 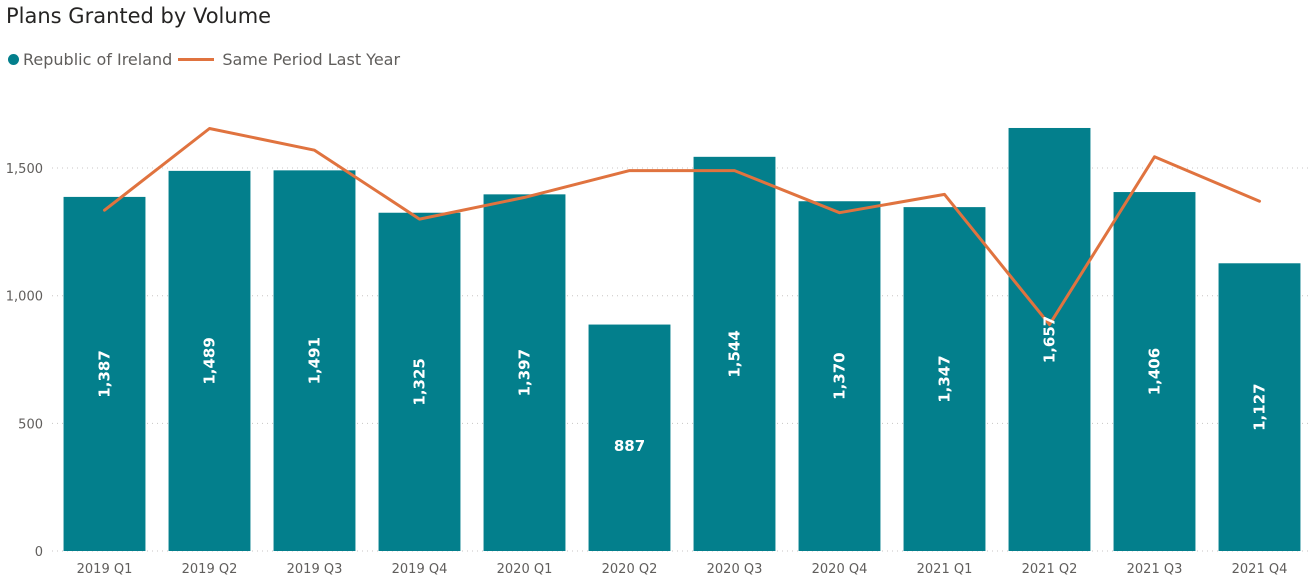 What do you see at coordinates (1050, 569) in the screenshot?
I see `x-tick-label: 2021 Q2` at bounding box center [1050, 569].